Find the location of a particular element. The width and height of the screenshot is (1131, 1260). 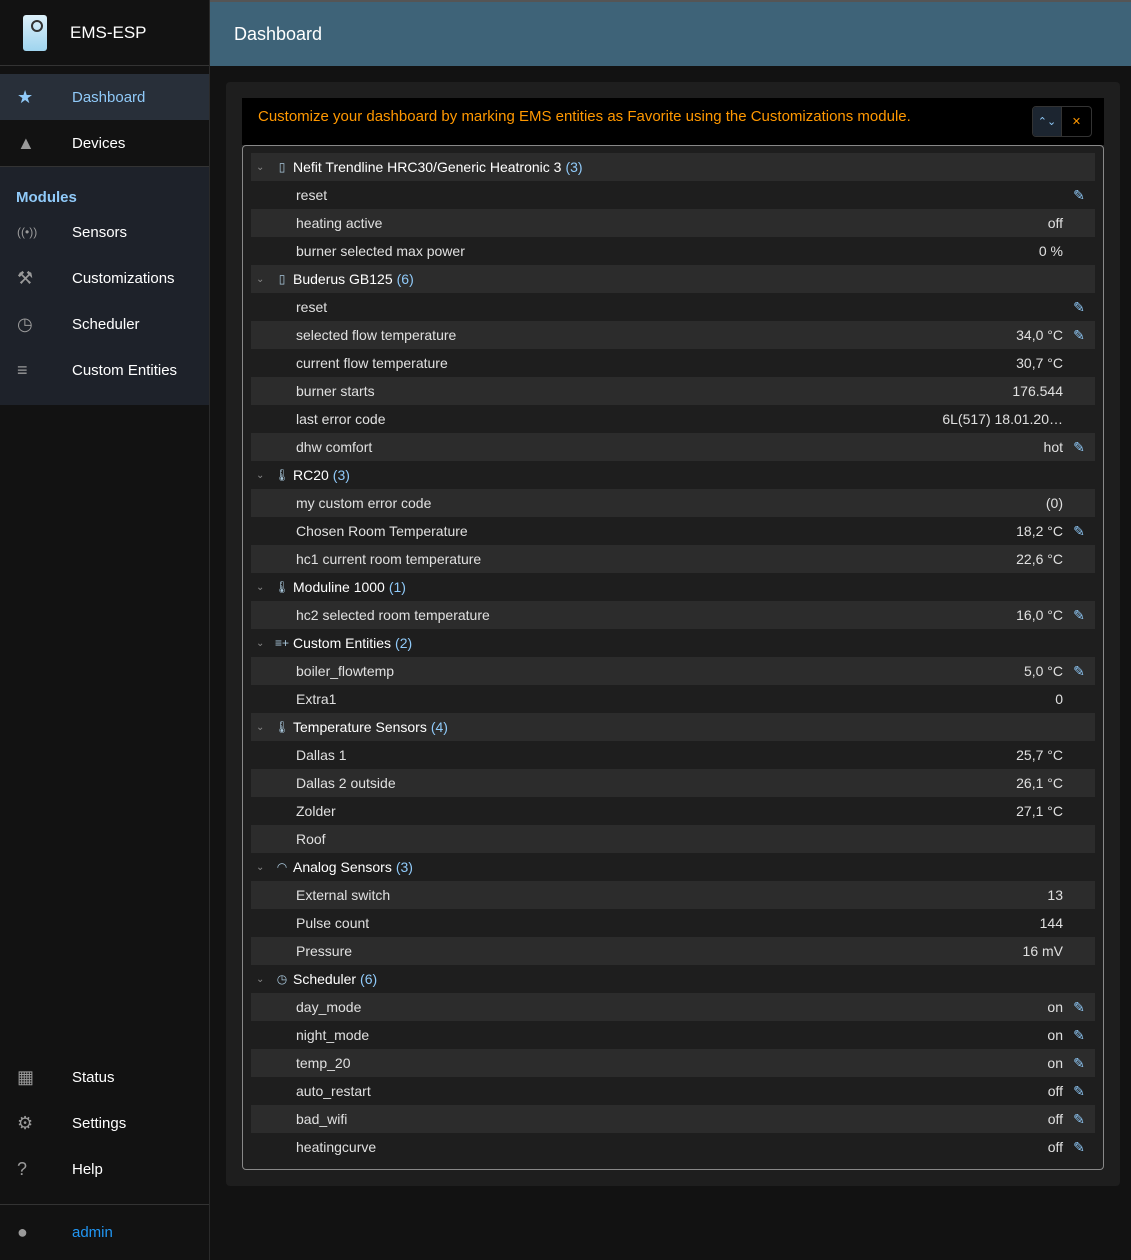

unfold-less-icon: ✕ is located at coordinates (1076, 122).